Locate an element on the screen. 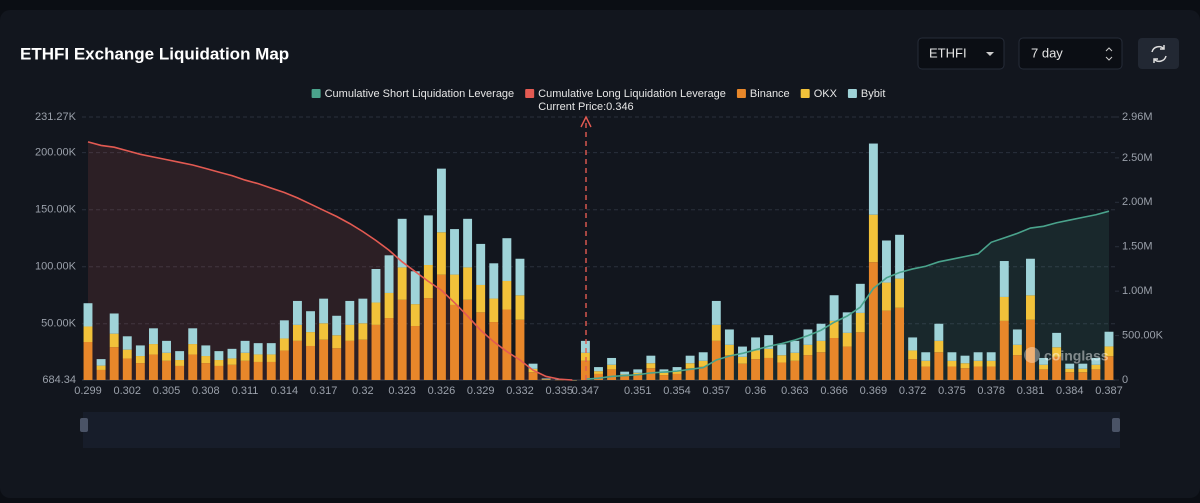 This screenshot has width=1200, height=503. x-tick-label: 0.302 is located at coordinates (128, 391).